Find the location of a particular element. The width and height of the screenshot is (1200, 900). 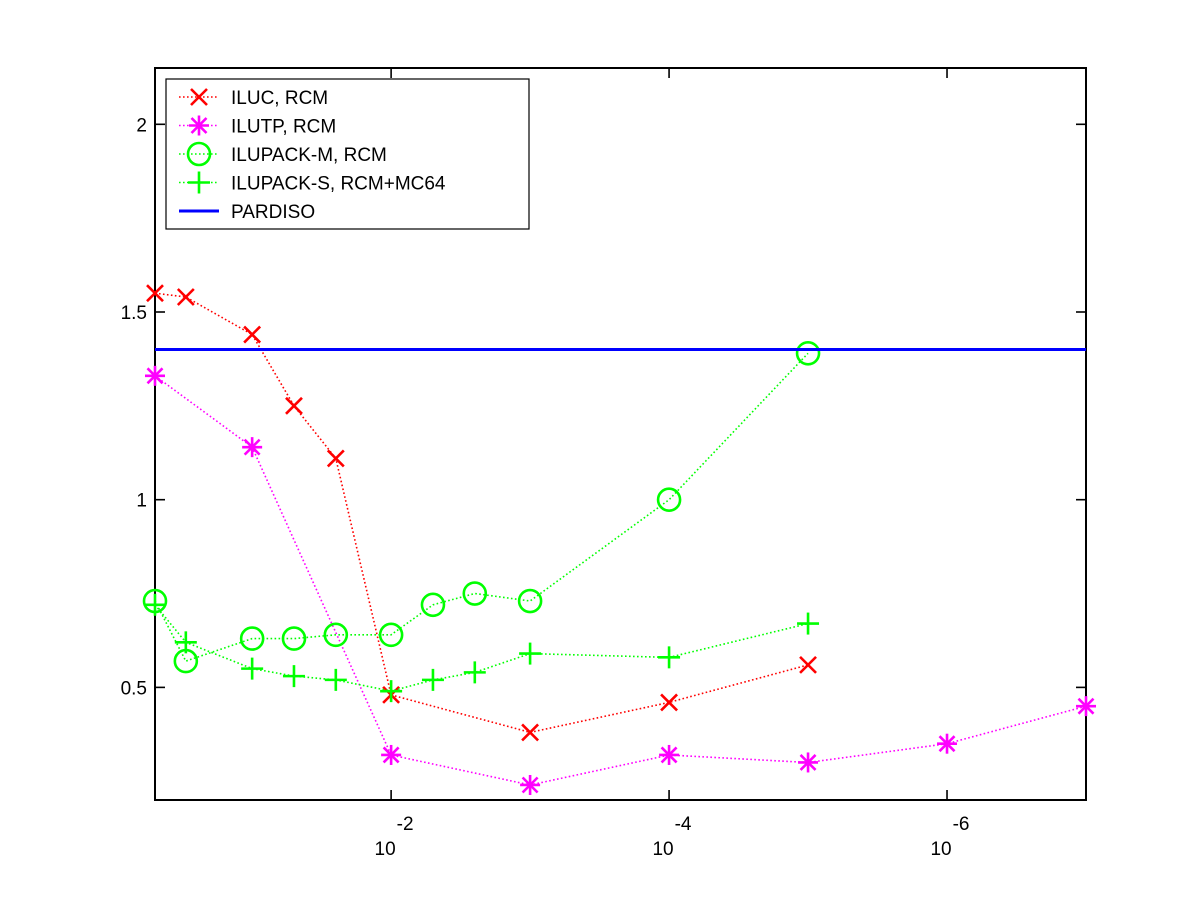

legend-label-4: PARDISO is located at coordinates (273, 212).